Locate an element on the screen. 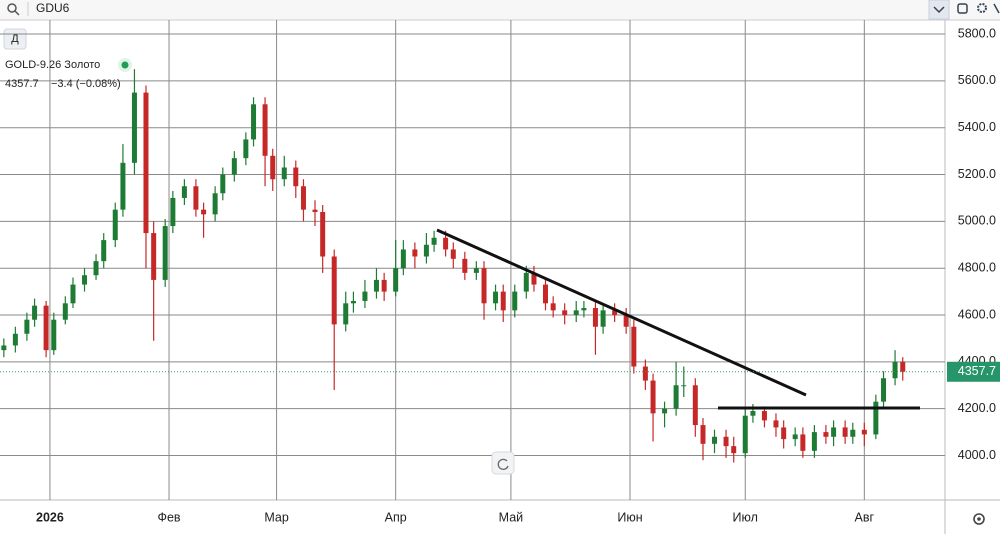 The width and height of the screenshot is (1000, 534). axis-settings-icon is located at coordinates (979, 519).